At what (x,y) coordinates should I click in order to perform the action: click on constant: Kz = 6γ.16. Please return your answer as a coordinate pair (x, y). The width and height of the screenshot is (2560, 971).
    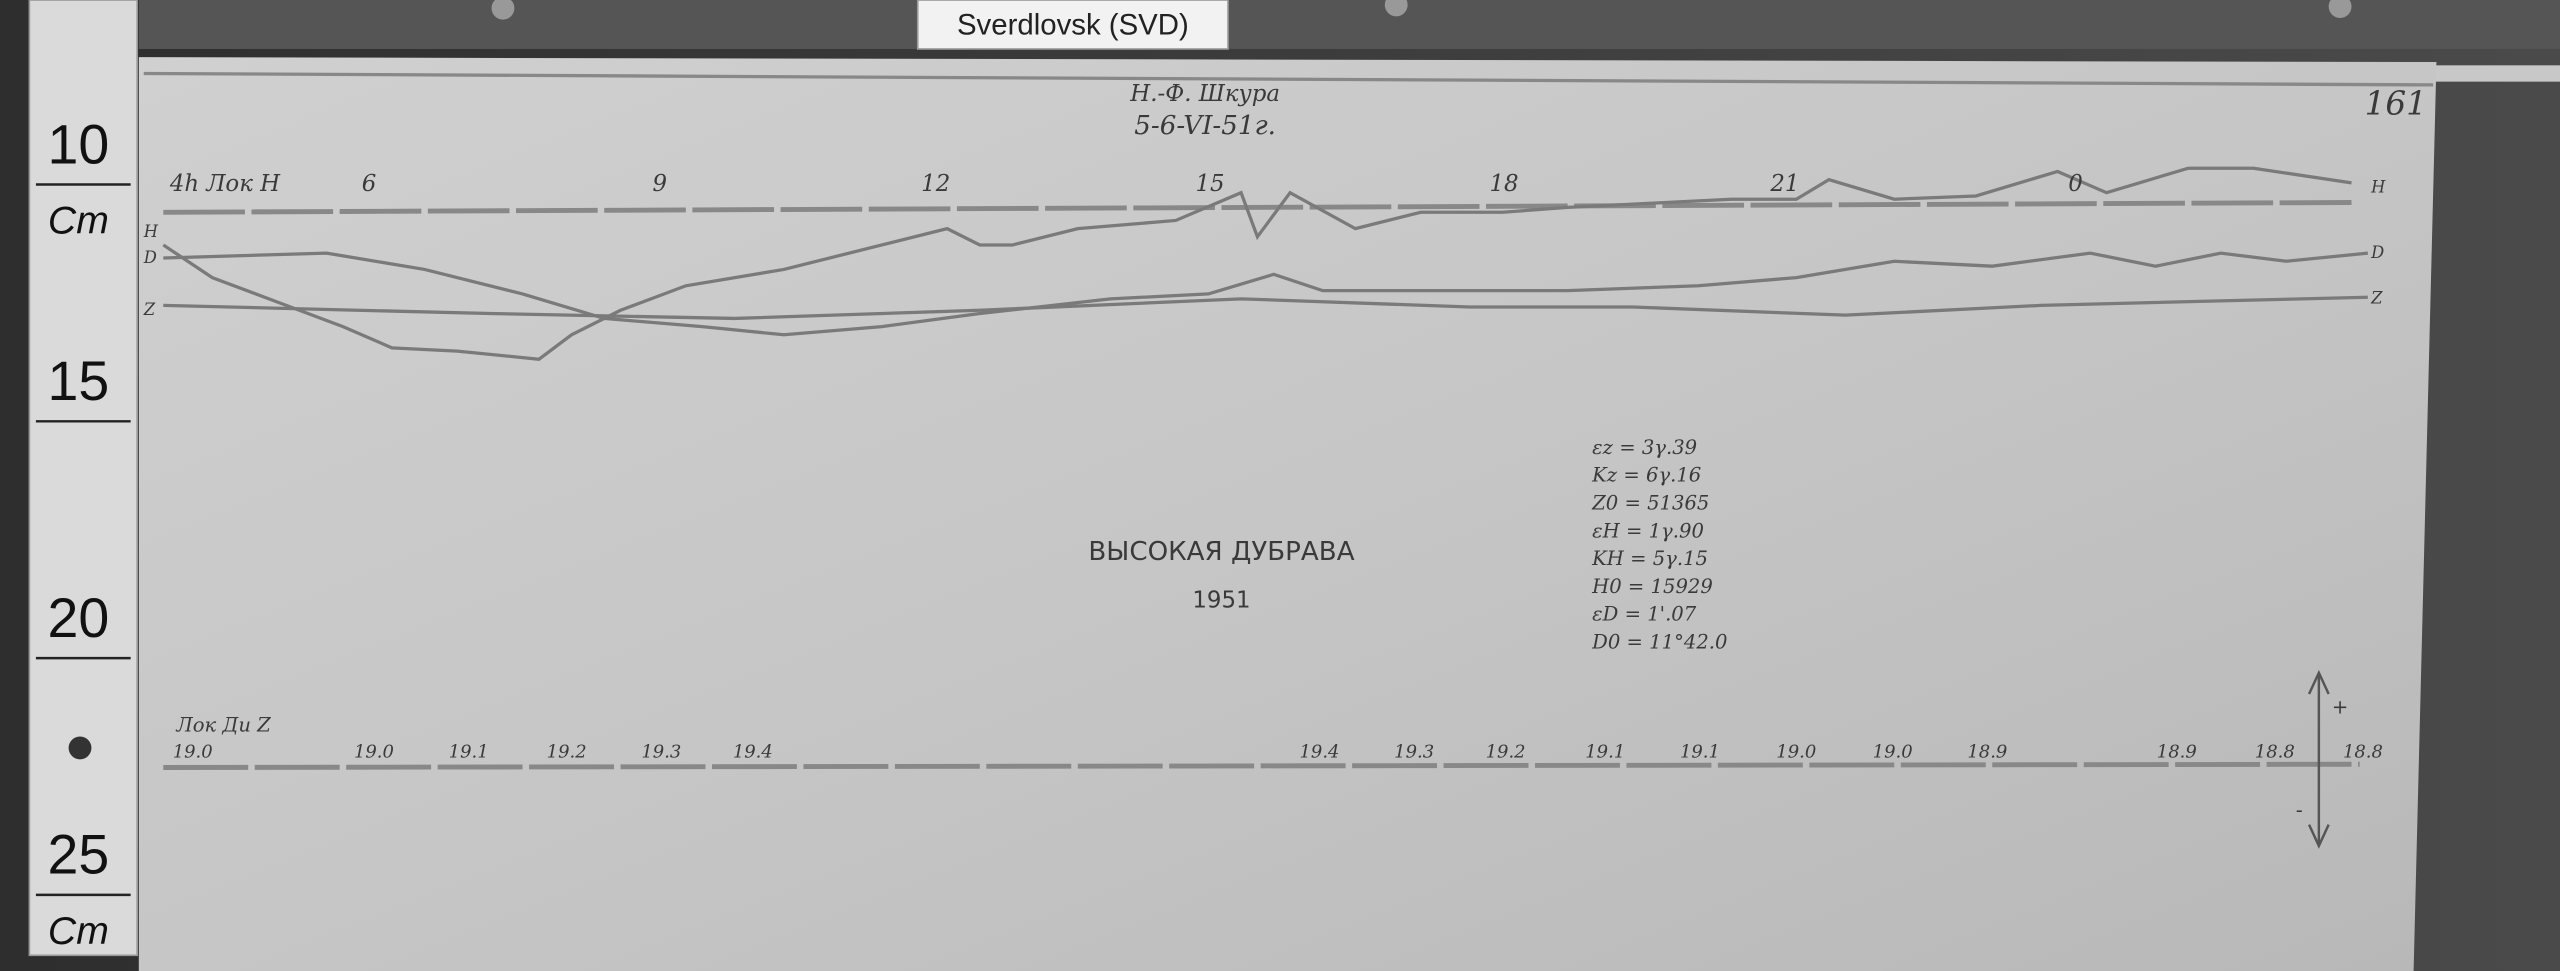
    Looking at the image, I should click on (1646, 475).